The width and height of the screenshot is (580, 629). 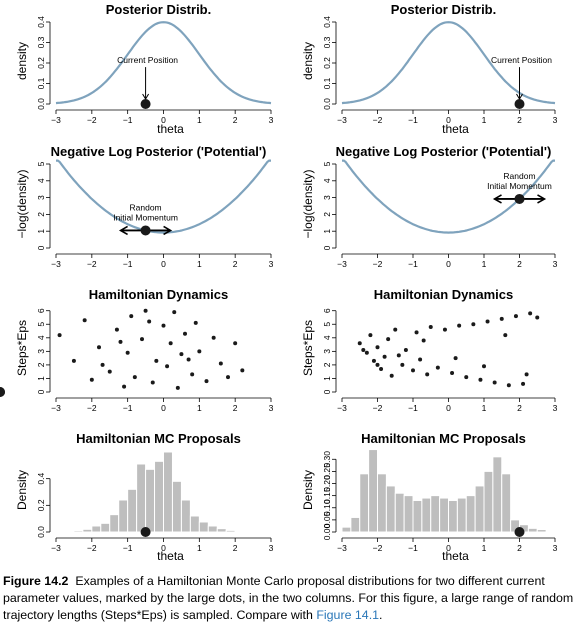 What do you see at coordinates (327, 495) in the screenshot?
I see `y-tick-label: 0.15` at bounding box center [327, 495].